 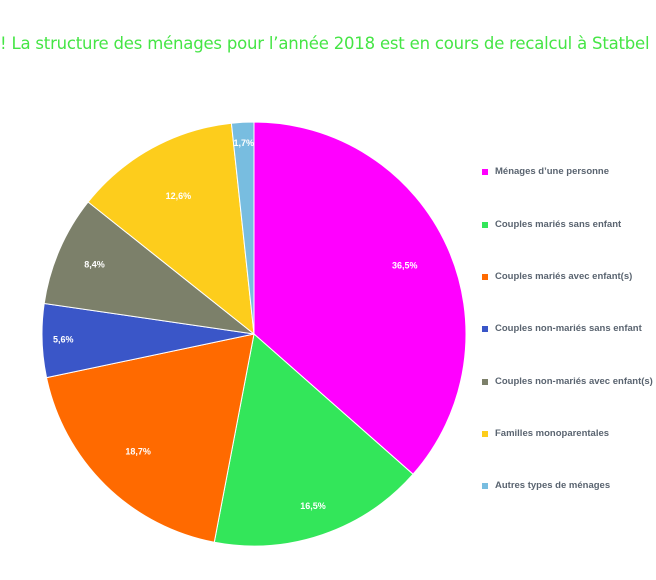 I want to click on legend-item: Couples non-mariés avec enfant(s), so click(x=567, y=381).